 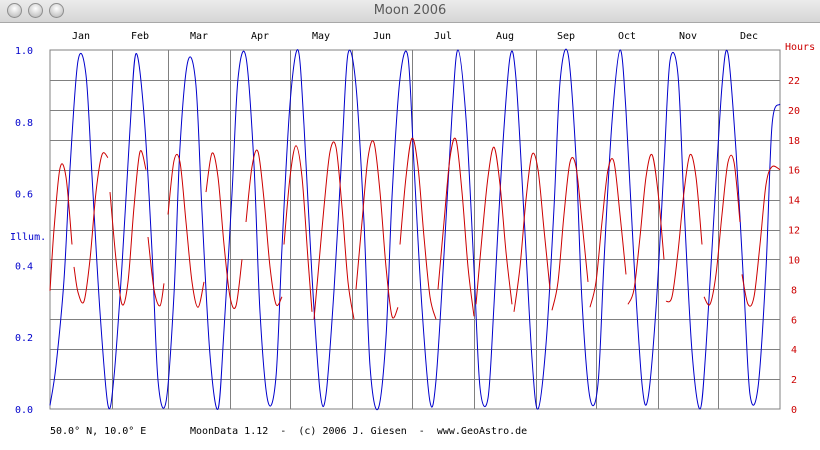 I want to click on minimize-window-button, so click(x=35, y=10).